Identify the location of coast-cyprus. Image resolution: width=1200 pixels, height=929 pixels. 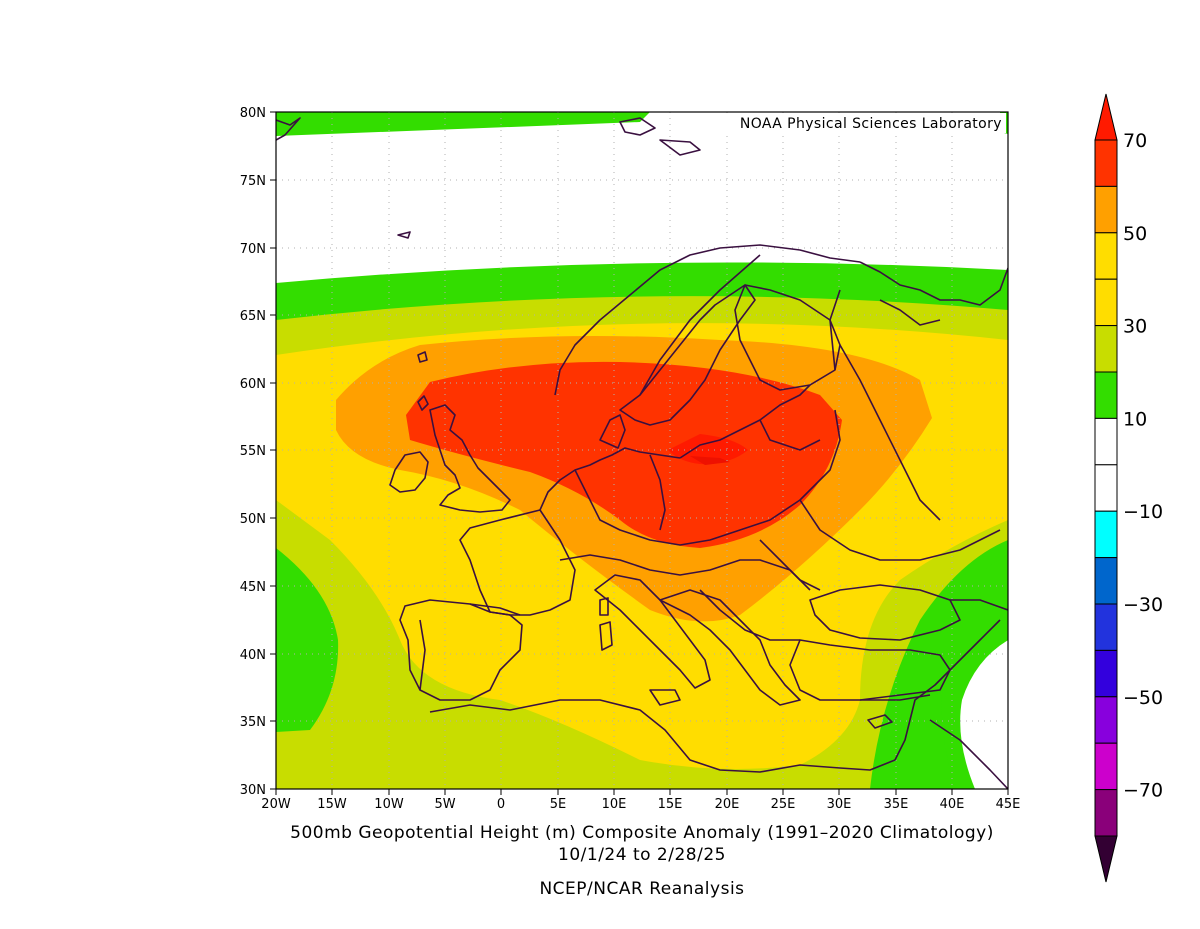
(880, 721).